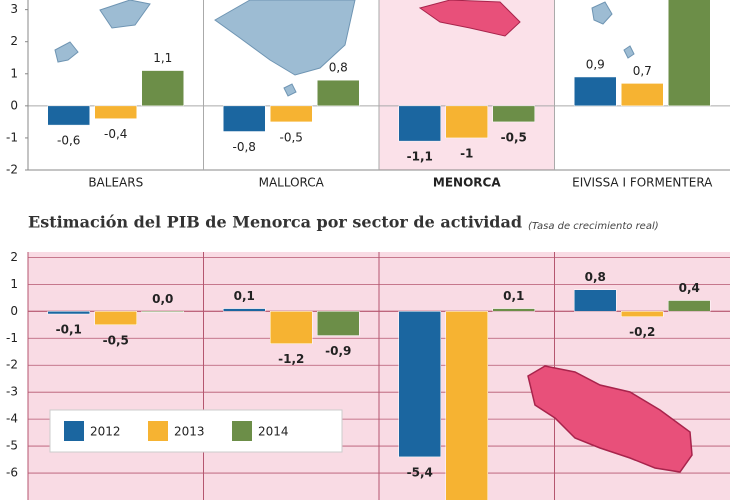 This screenshot has height=500, width=730. I want to click on legend-box, so click(196, 431).